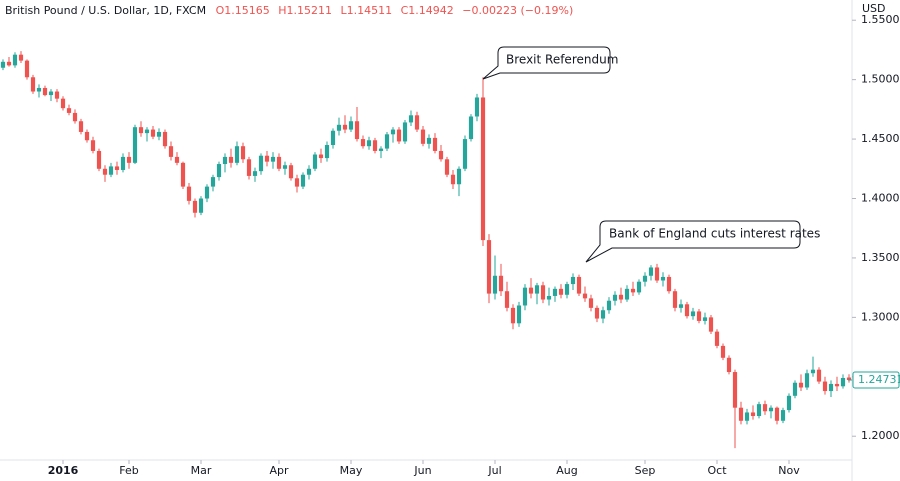 The height and width of the screenshot is (481, 900). What do you see at coordinates (880, 257) in the screenshot?
I see `y-tick-label: 1.35000` at bounding box center [880, 257].